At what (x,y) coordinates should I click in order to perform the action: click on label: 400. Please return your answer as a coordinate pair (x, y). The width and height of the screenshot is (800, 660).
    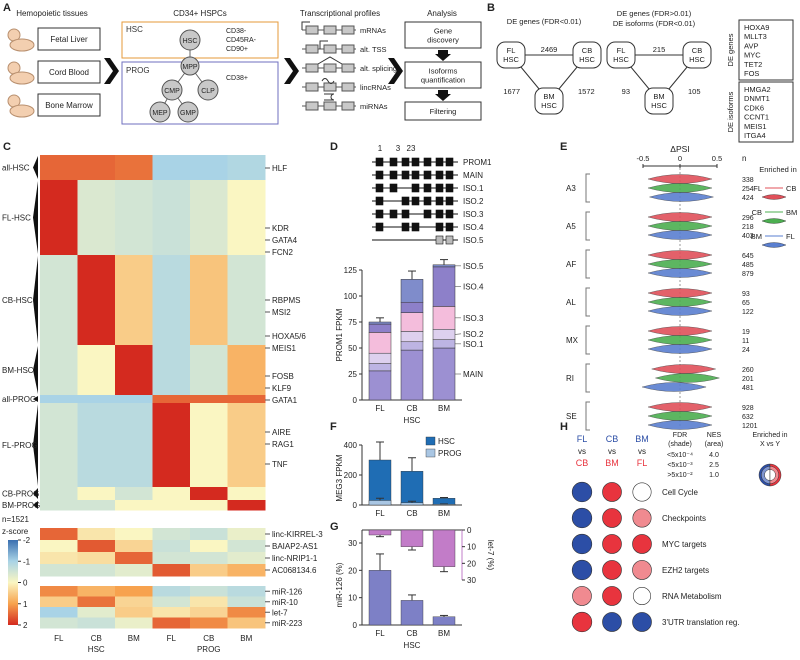
    Looking at the image, I should click on (351, 445).